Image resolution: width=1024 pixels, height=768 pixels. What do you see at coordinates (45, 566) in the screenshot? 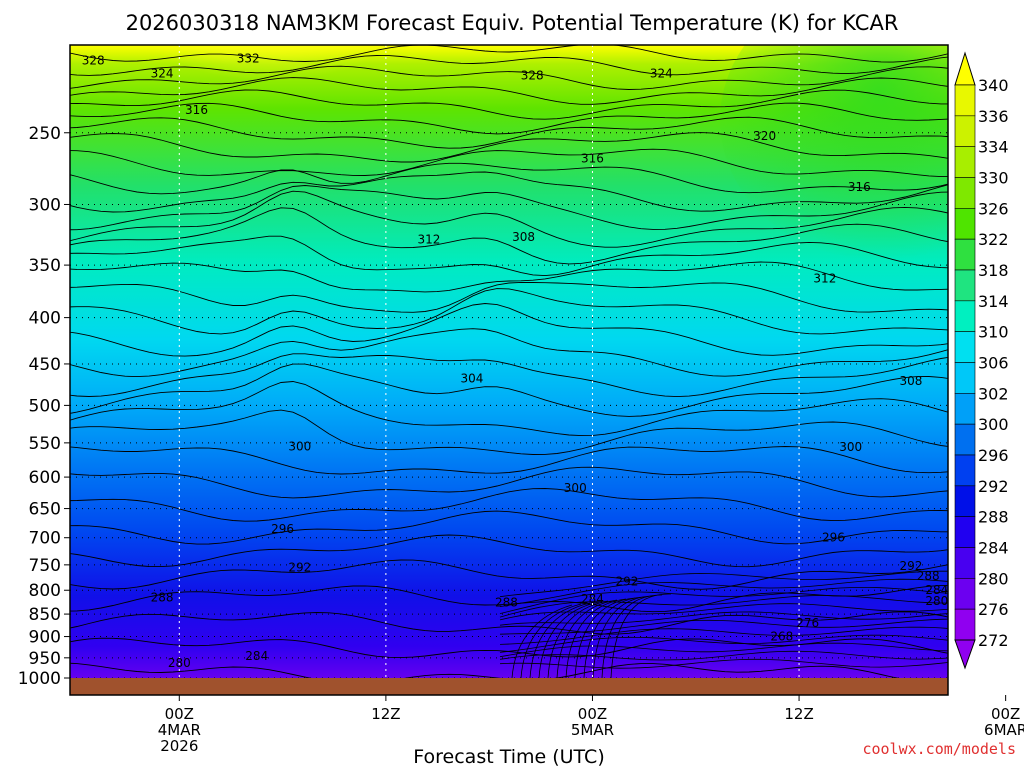
I see `y-tick-label: 750` at bounding box center [45, 566].